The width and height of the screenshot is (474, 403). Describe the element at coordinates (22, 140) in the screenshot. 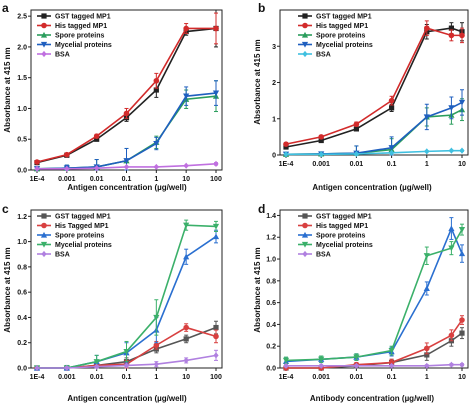

I see `y-tick-label: 0.5` at that location.